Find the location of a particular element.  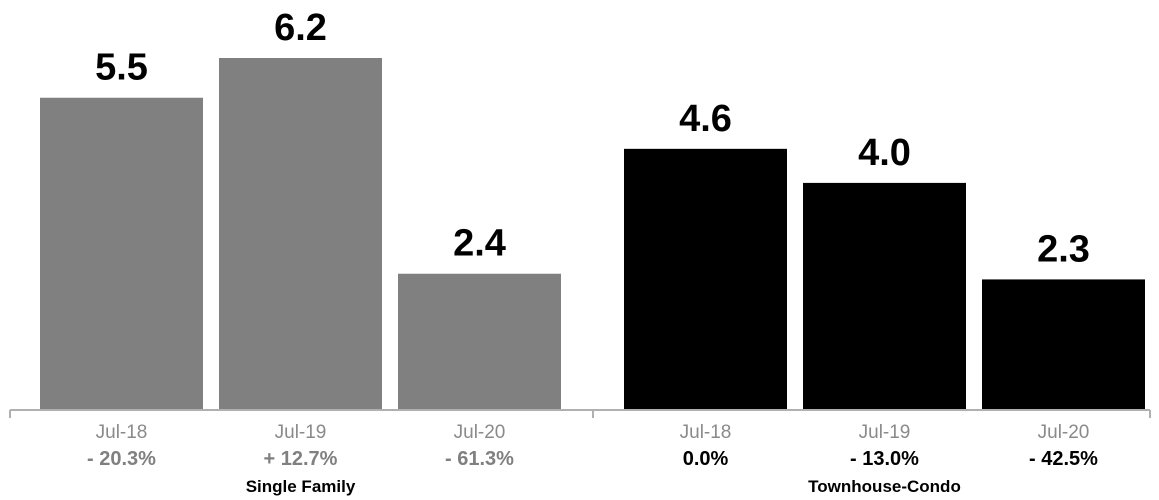

tick-label-townhouse-condo-jul-19: Jul-19 is located at coordinates (885, 432).